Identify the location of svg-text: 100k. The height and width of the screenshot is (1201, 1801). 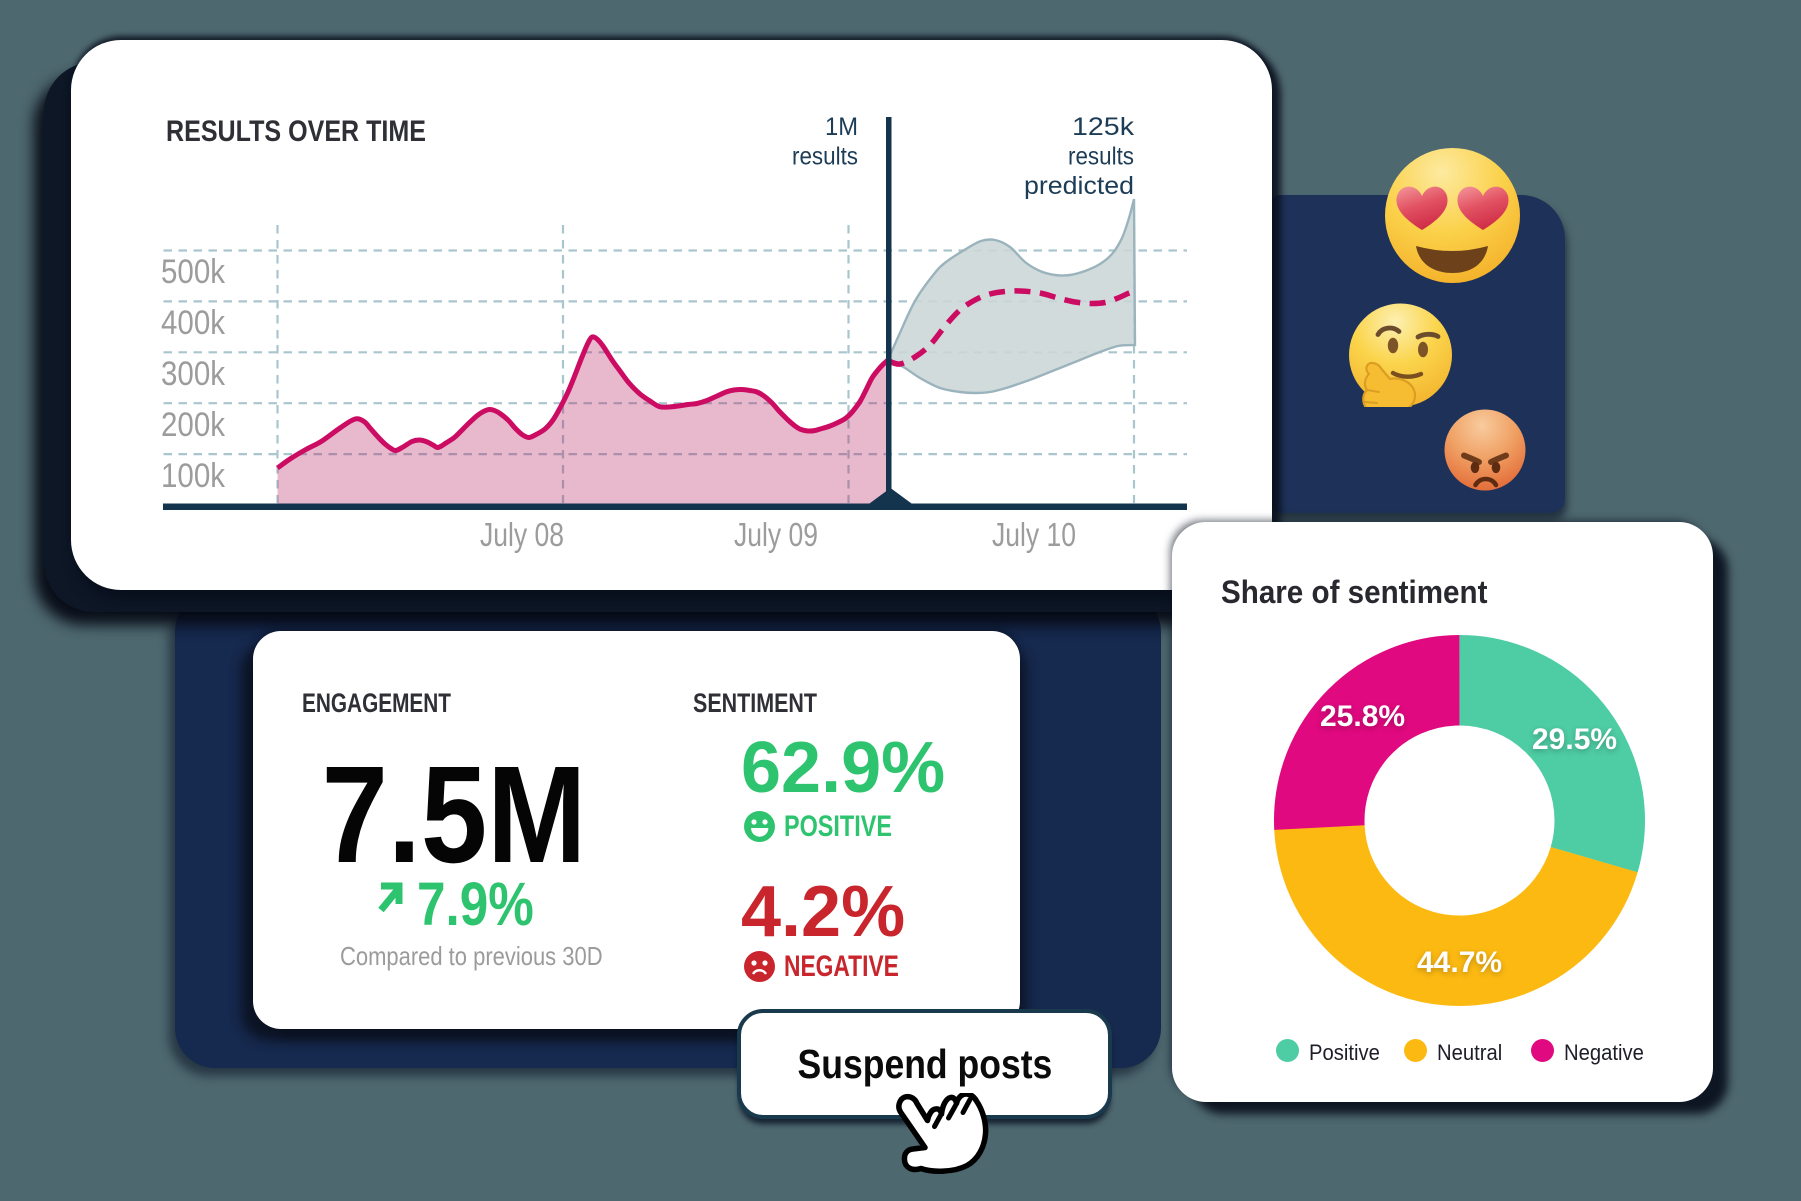
(193, 476).